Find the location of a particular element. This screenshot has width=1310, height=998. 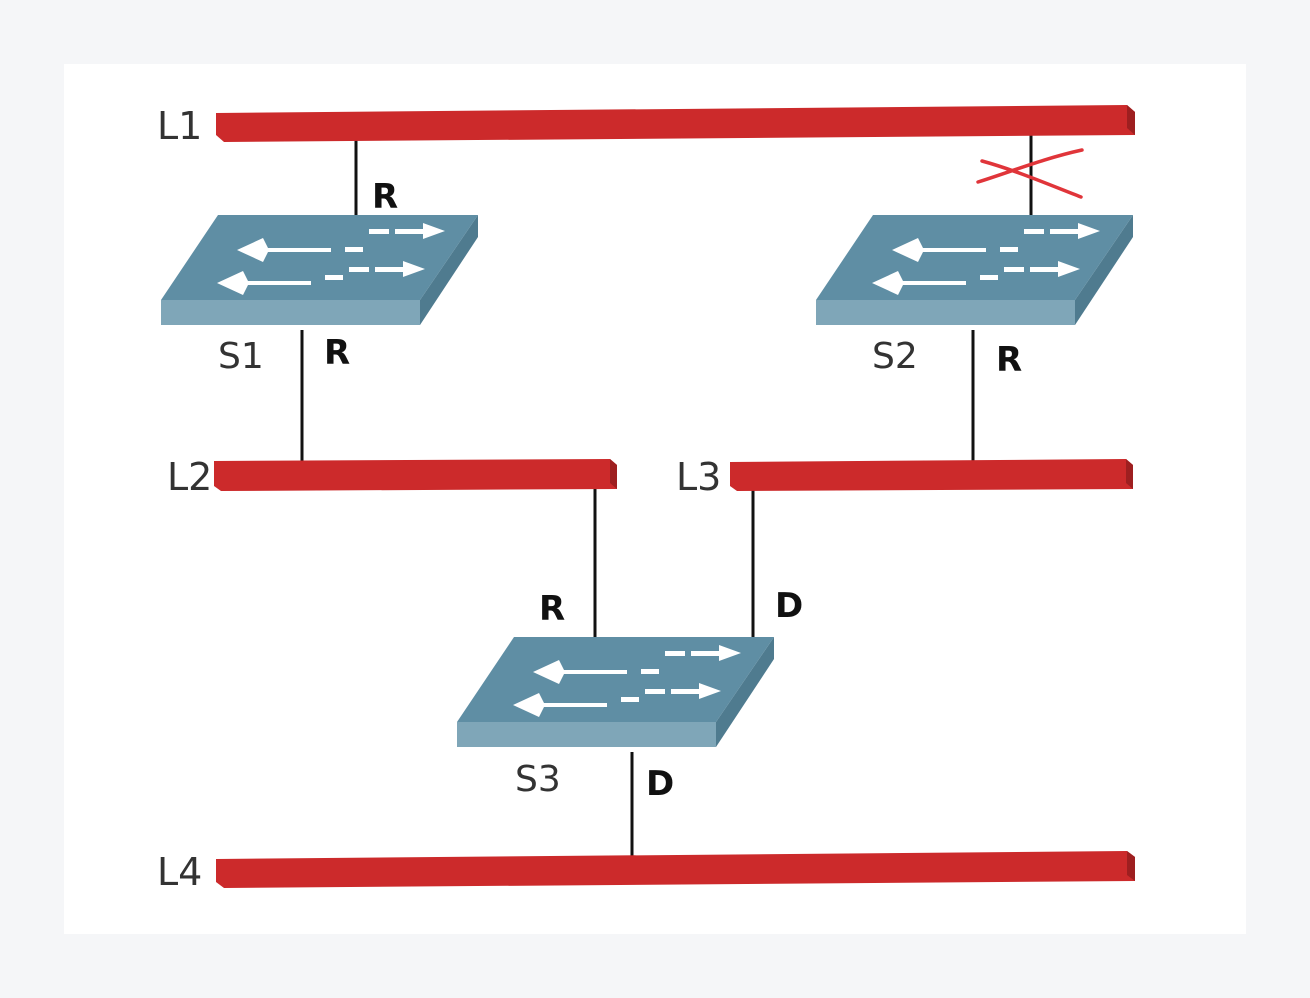

blocked-port-x-icon is located at coordinates (1030, 173).